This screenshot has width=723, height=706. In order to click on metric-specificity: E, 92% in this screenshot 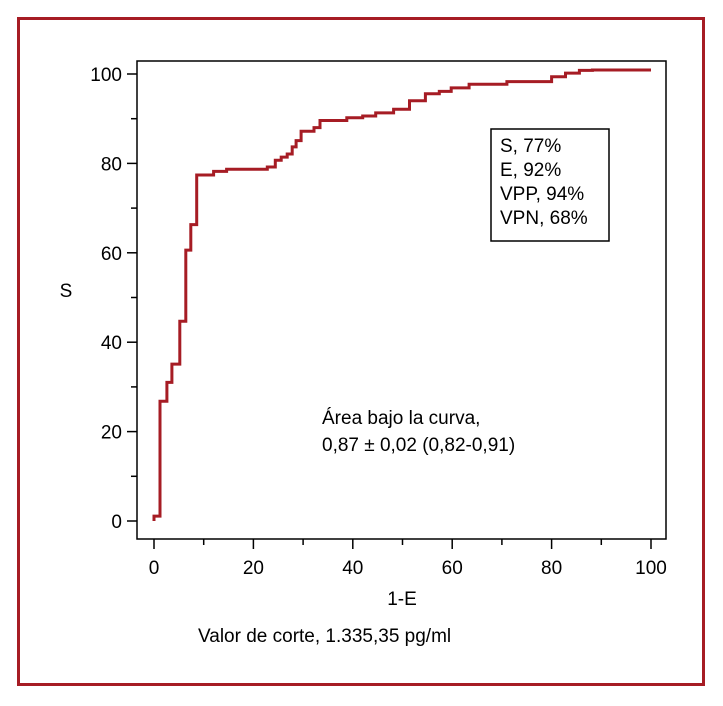, I will do `click(530, 170)`.